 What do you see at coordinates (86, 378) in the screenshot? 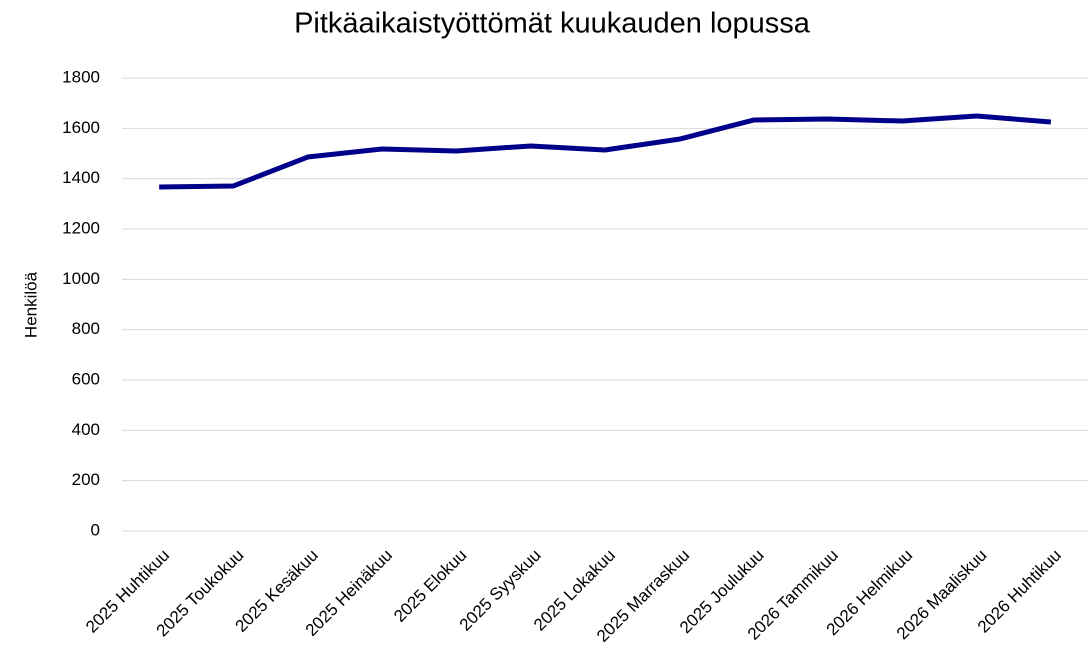
I see `y-tick-label: 600` at bounding box center [86, 378].